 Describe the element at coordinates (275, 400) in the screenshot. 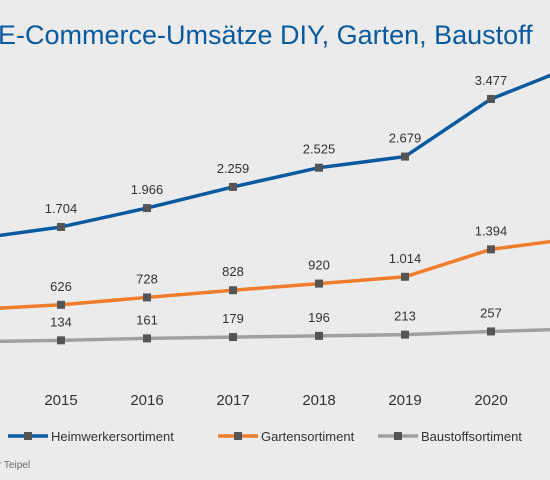

I see `x-axis-ticks: 2015 2016 2017 2018 2019 2020` at that location.